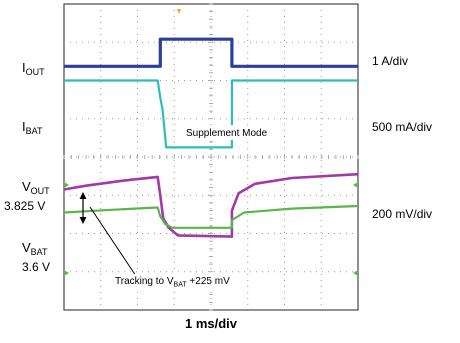 This screenshot has width=460, height=343. Describe the element at coordinates (402, 214) in the screenshot. I see `voltage-scale-label: 200 mV/div` at that location.